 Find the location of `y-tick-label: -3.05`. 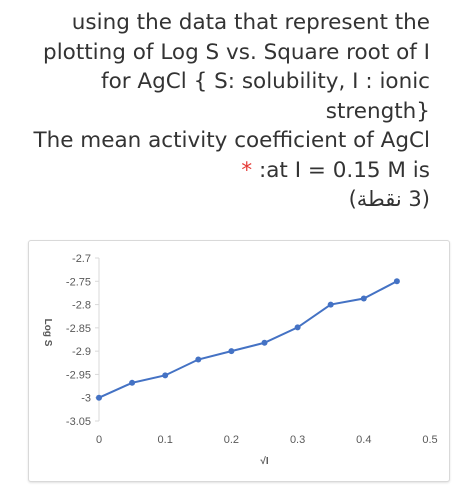

y-tick-label: -3.05 is located at coordinates (78, 422).